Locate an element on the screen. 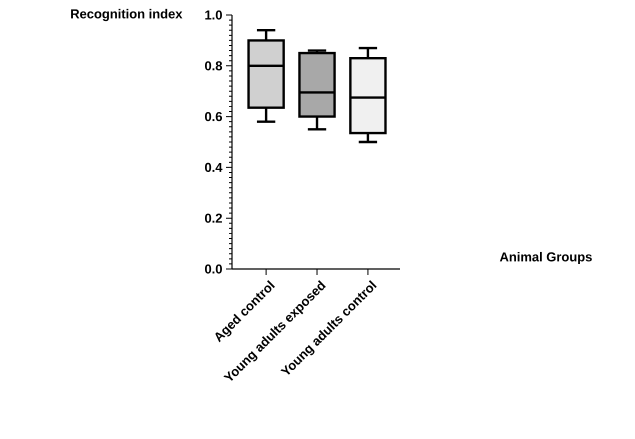 This screenshot has height=439, width=635. y-tick-label: 0.0 is located at coordinates (213, 269).